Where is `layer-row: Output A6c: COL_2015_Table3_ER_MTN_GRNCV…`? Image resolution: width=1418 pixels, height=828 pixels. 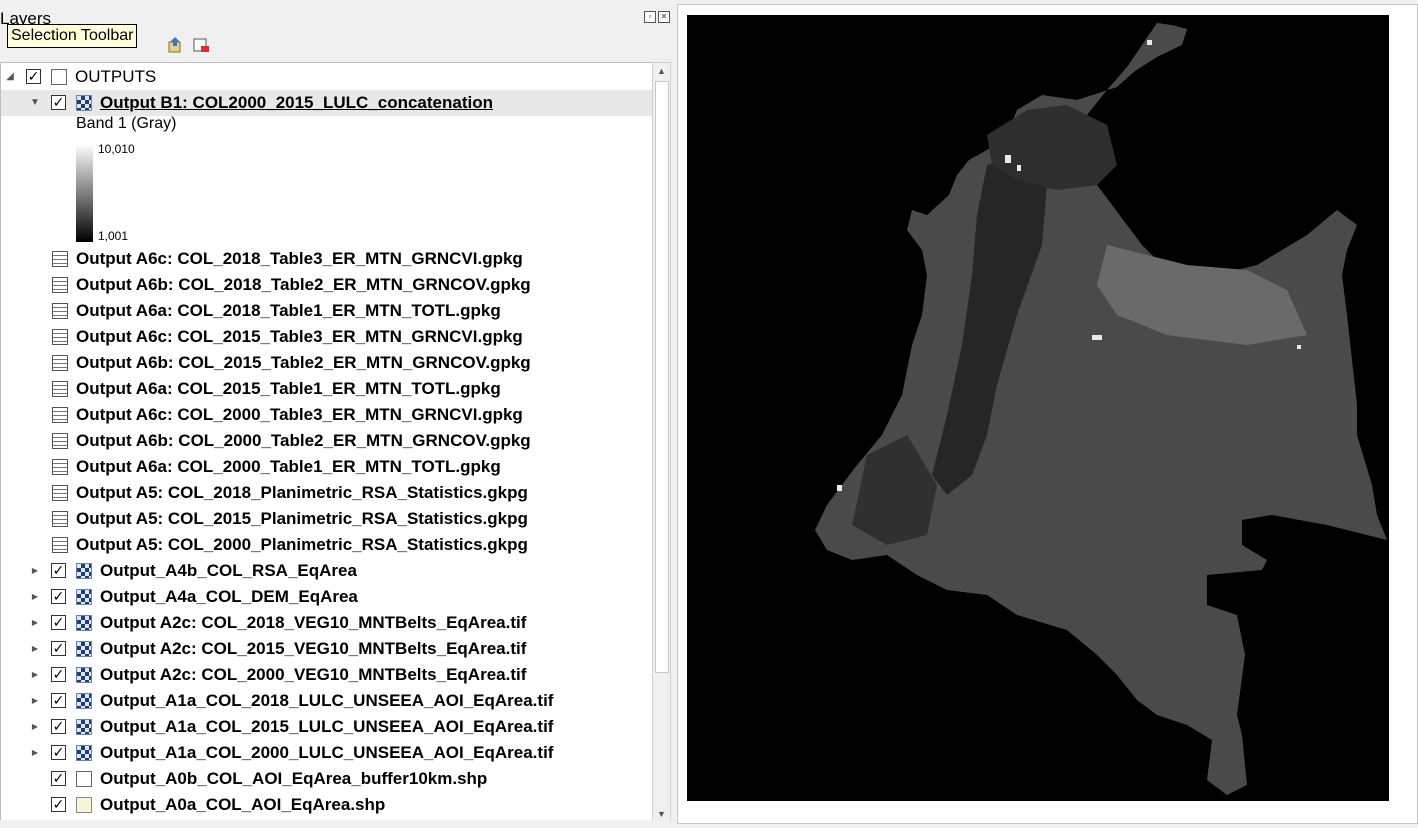
layer-row: Output A6c: COL_2015_Table3_ER_MTN_GRNCV… is located at coordinates (327, 337).